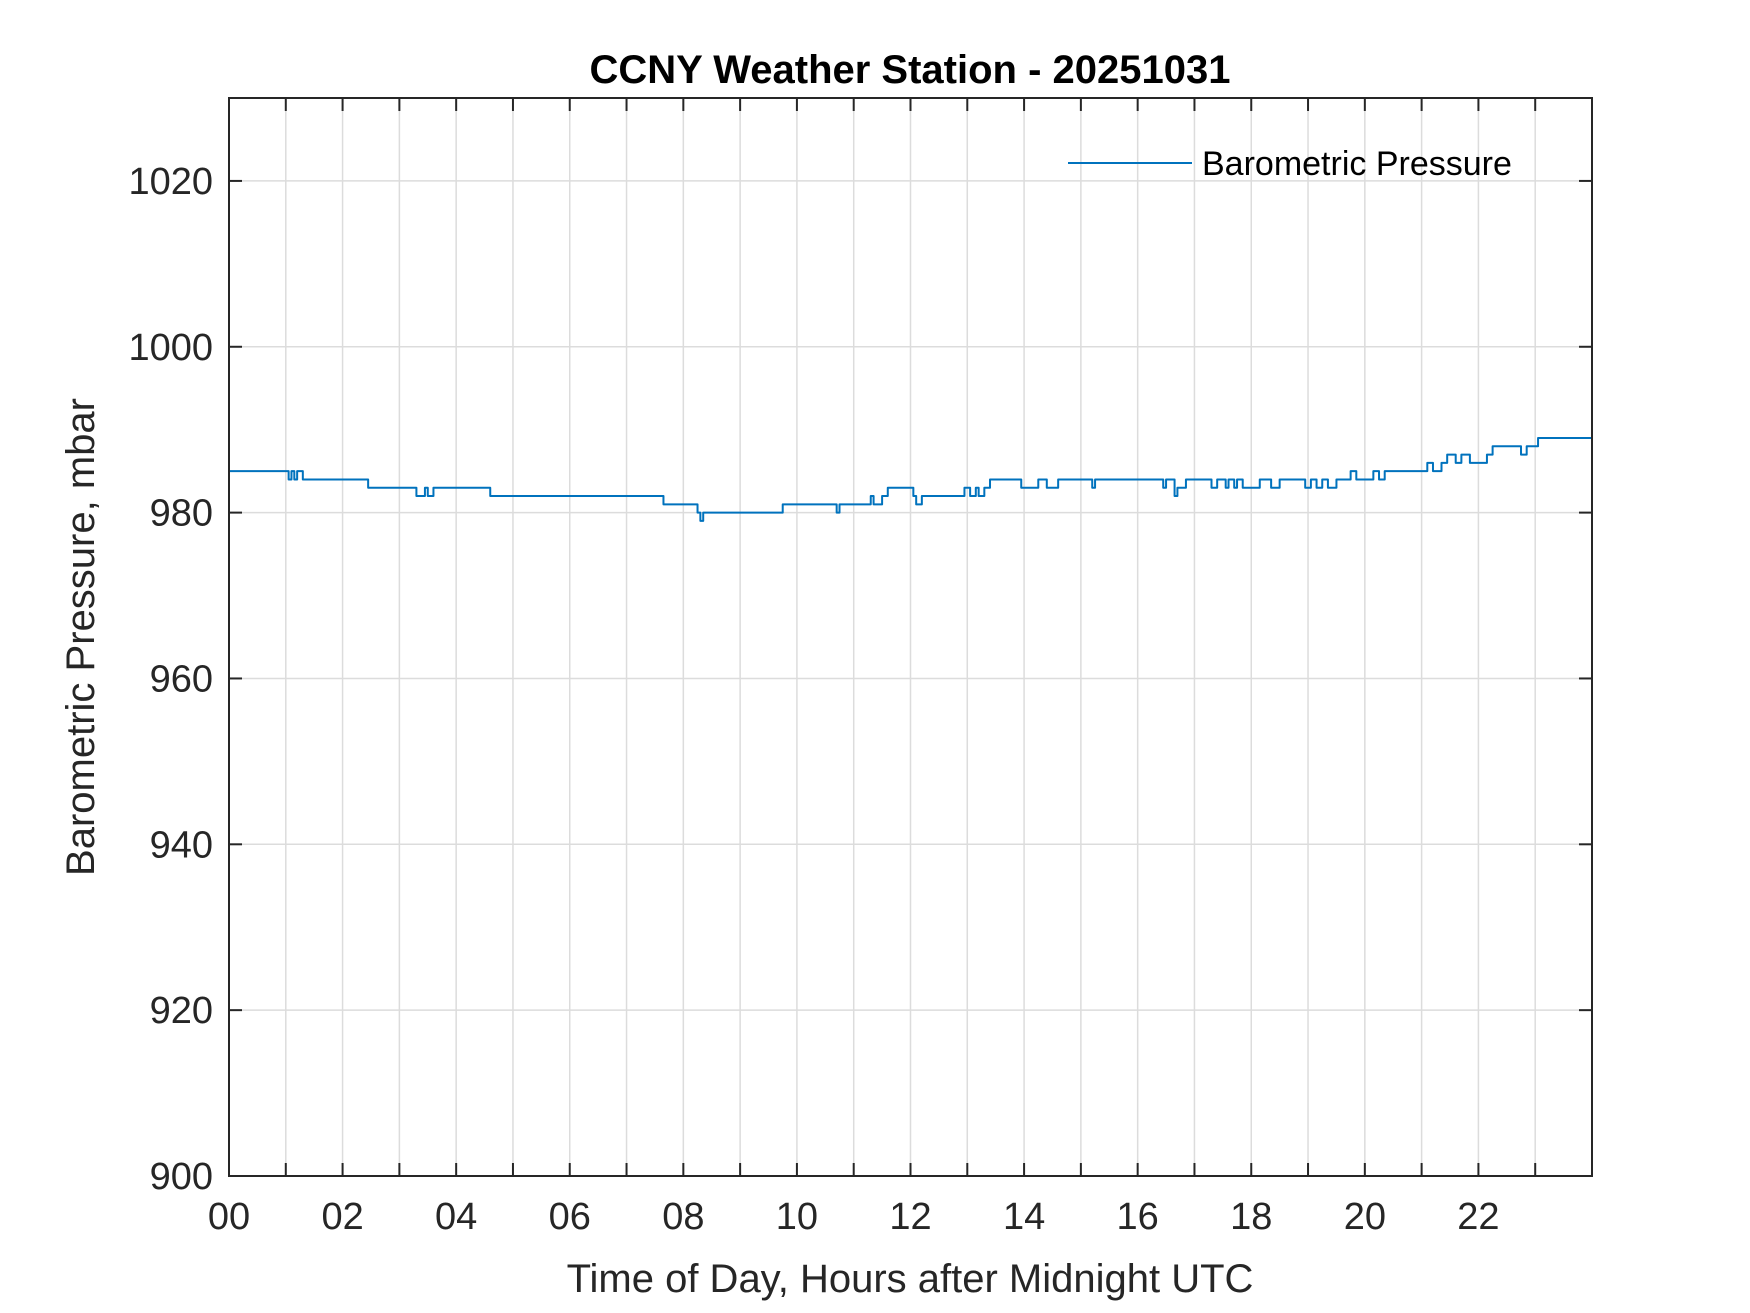 The width and height of the screenshot is (1750, 1313). Describe the element at coordinates (797, 1217) in the screenshot. I see `x-tick-label: 10` at that location.